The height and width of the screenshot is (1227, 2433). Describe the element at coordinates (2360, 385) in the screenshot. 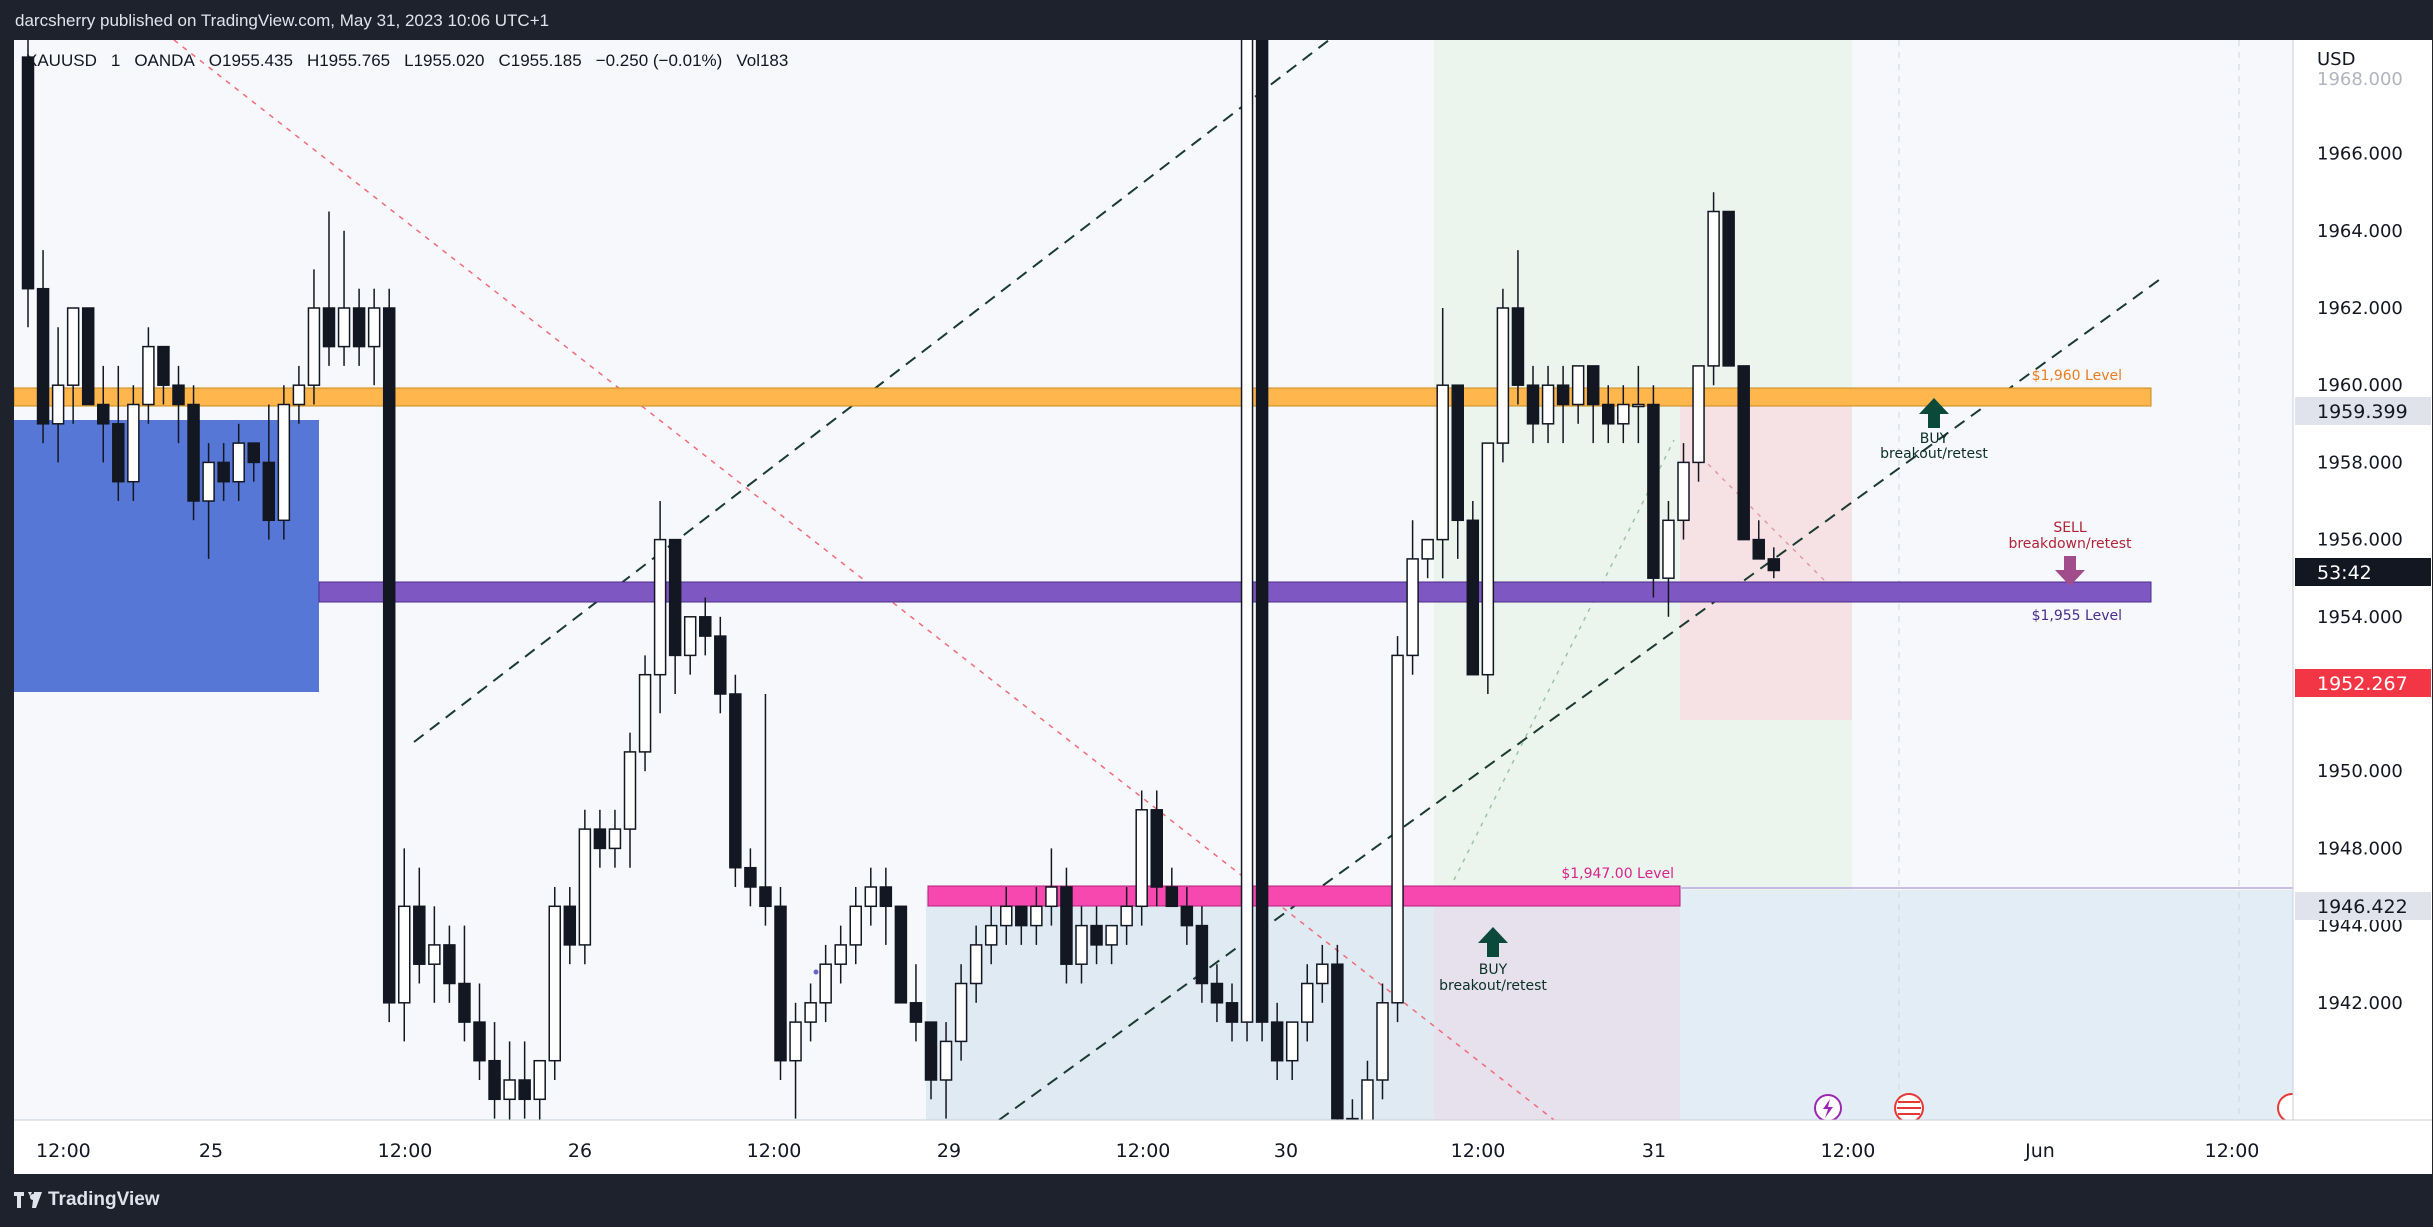

I see `price-axis-tick-label: 1960.000` at that location.